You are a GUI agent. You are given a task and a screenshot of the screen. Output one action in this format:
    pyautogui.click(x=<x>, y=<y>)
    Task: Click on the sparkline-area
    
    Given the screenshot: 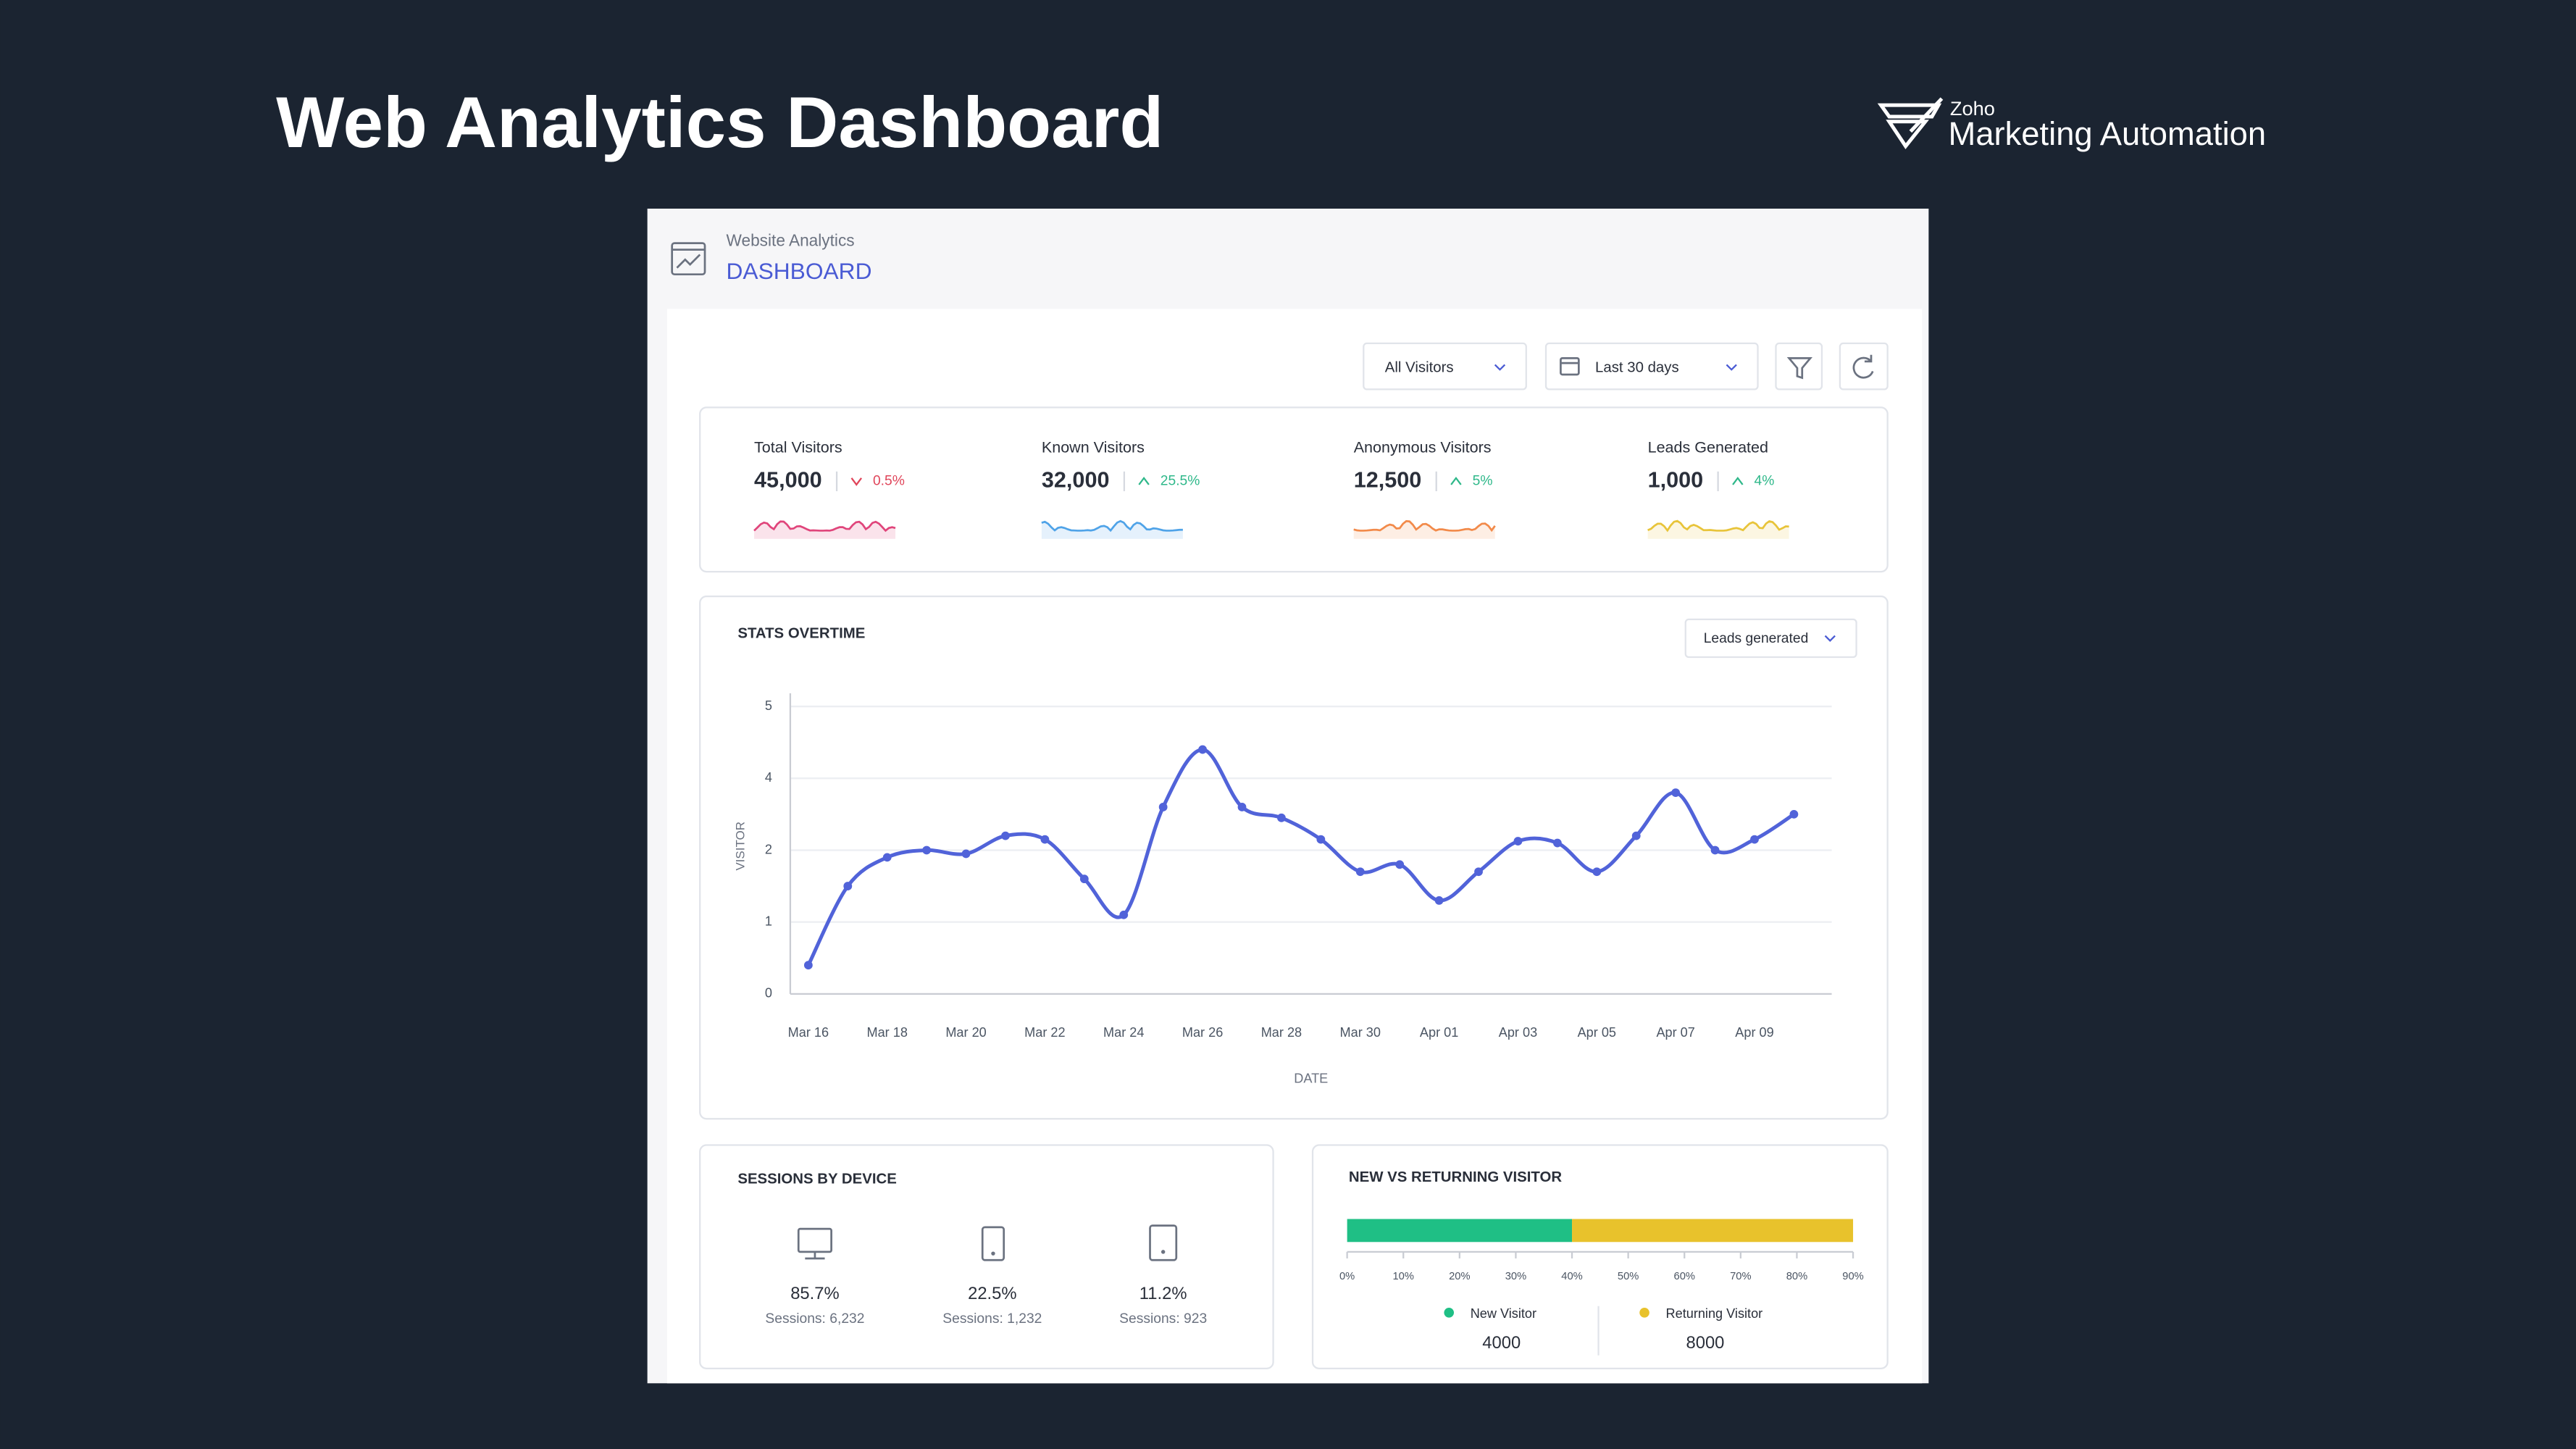 What is the action you would take?
    pyautogui.click(x=1718, y=530)
    